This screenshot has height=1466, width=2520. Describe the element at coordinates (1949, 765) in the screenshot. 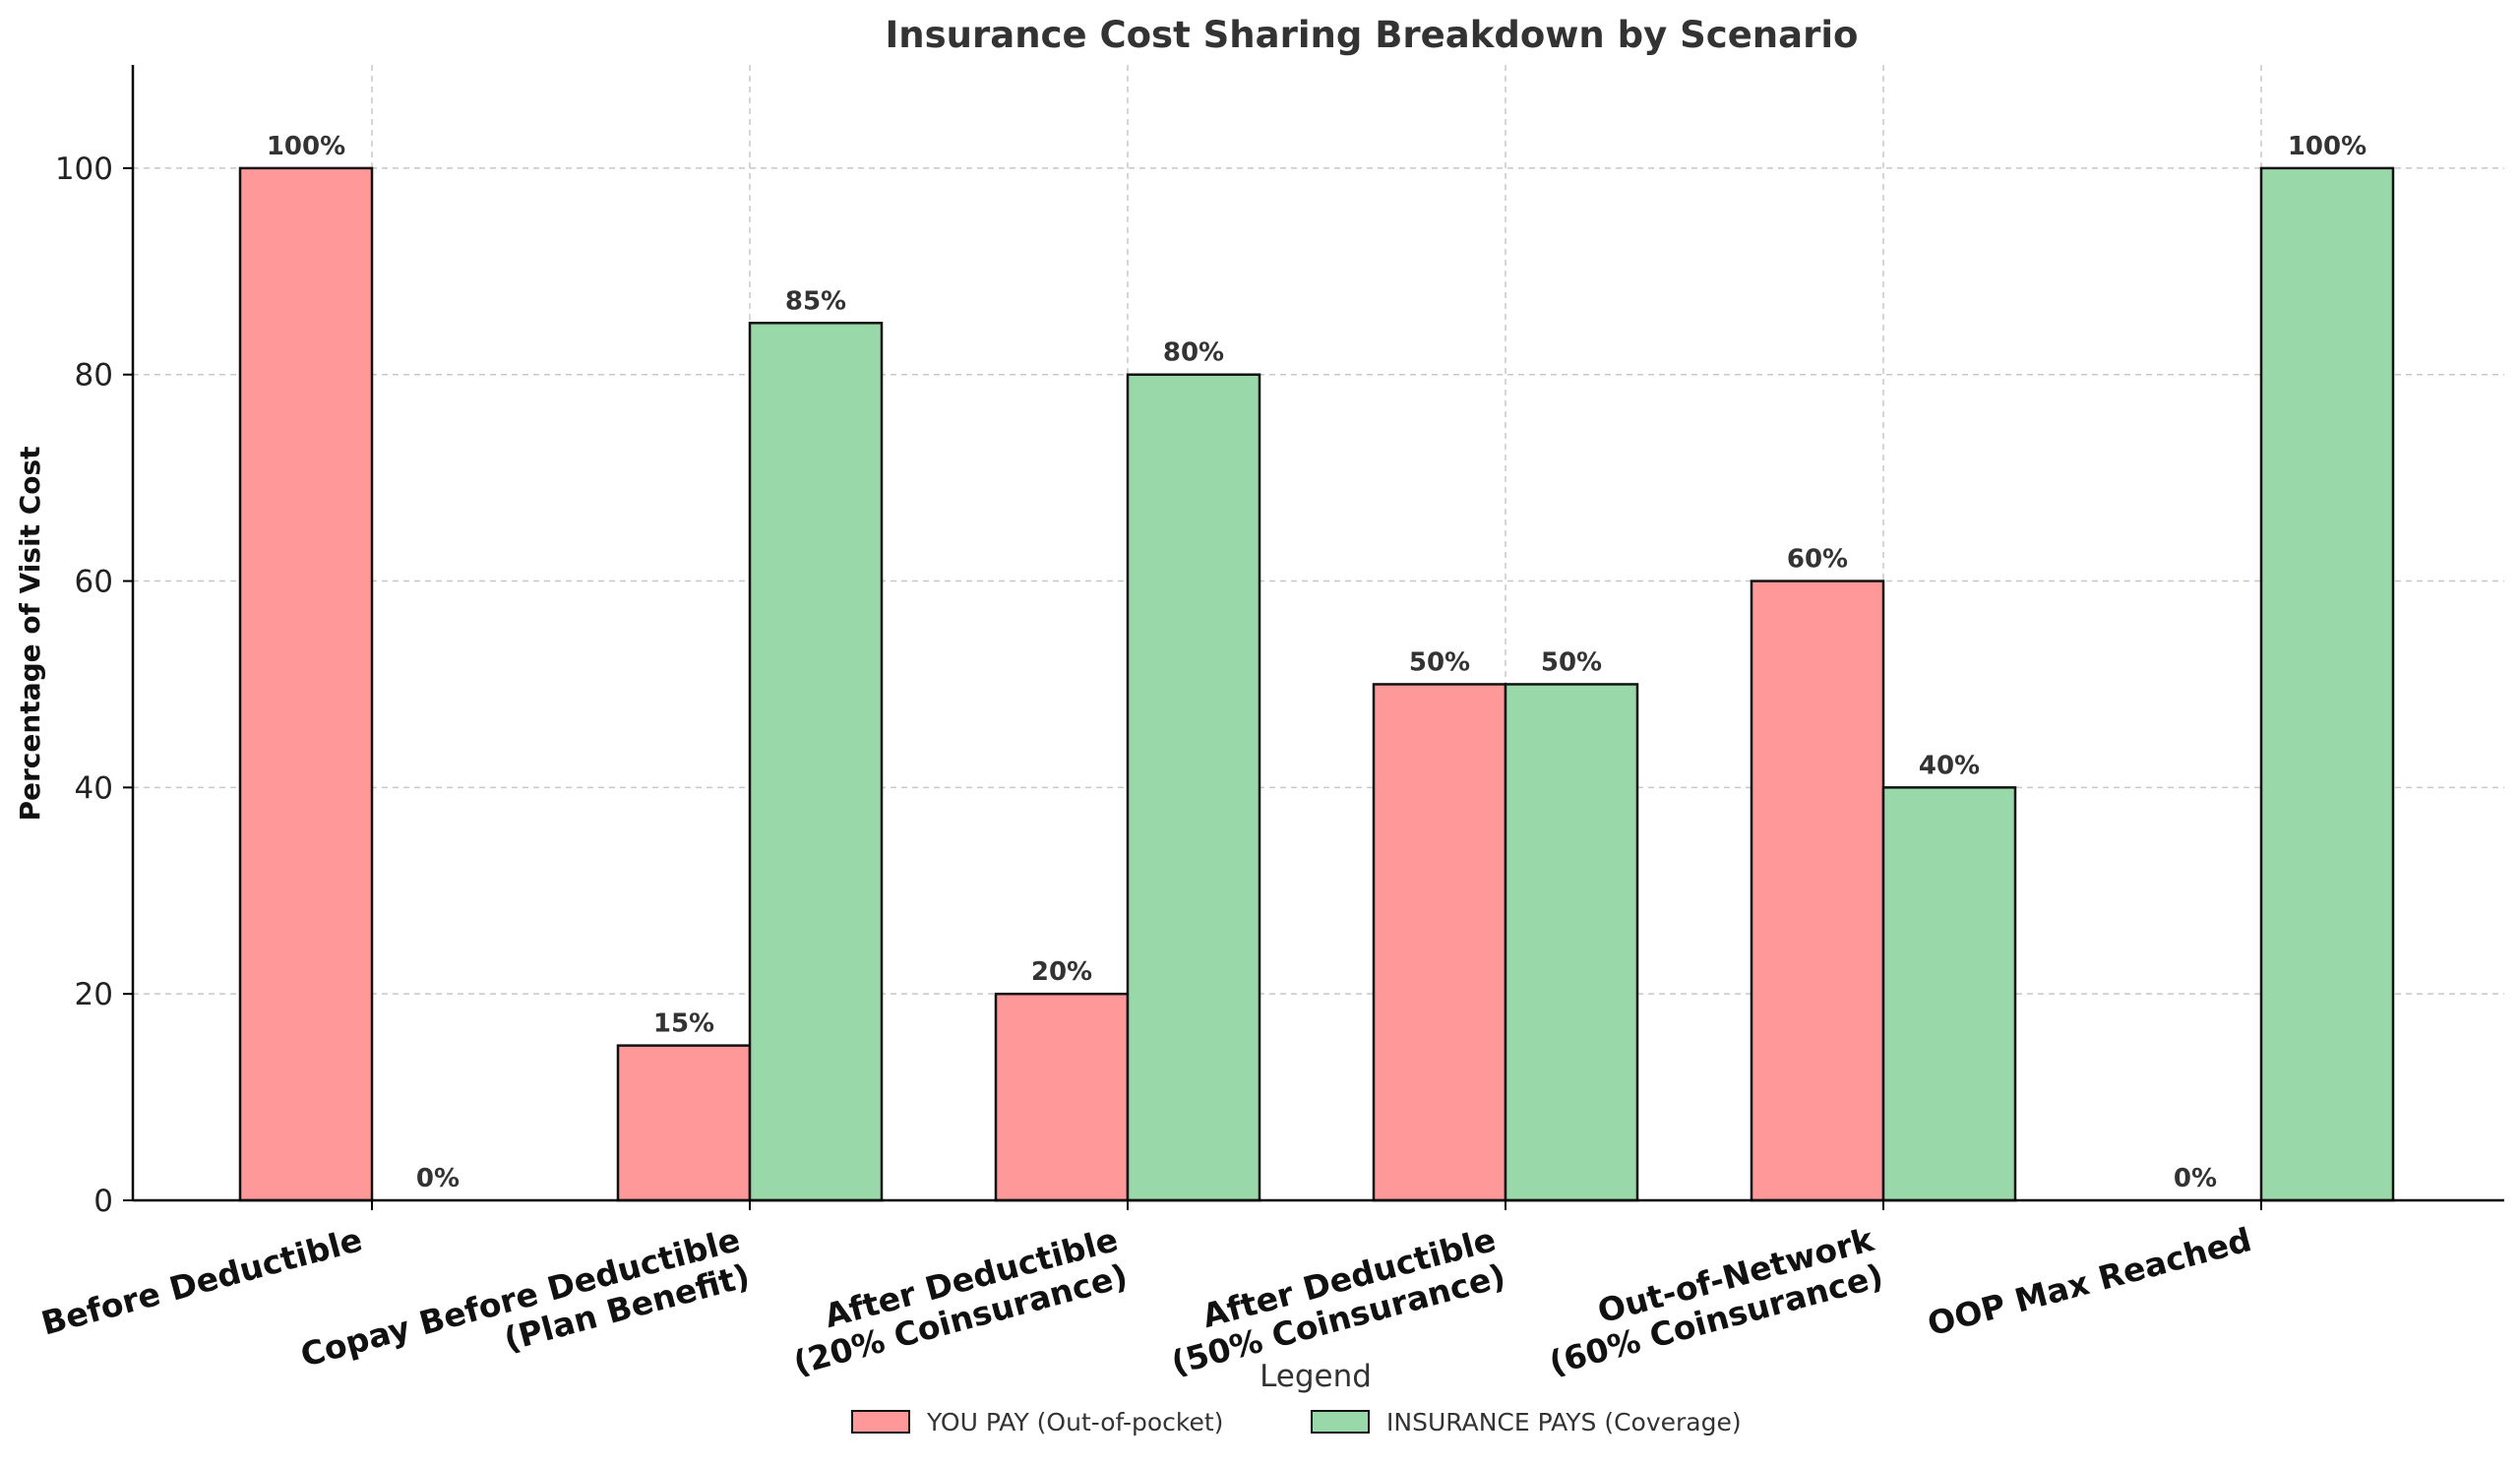

I see `bar-value-label: 40%` at that location.